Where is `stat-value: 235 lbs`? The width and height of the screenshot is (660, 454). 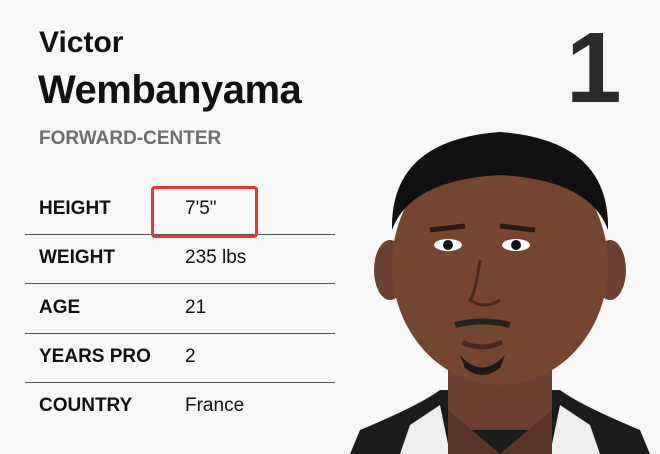 stat-value: 235 lbs is located at coordinates (216, 257).